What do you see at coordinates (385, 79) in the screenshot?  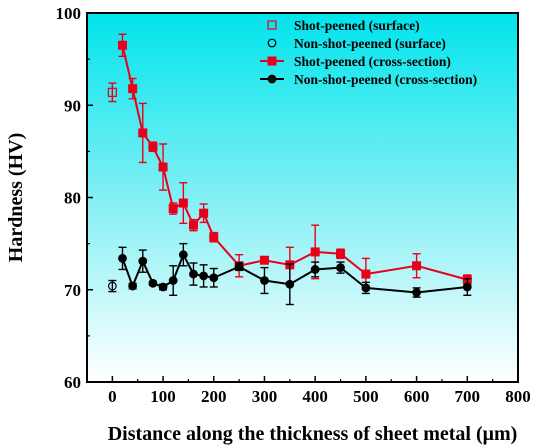 I see `legend-label: Non-shot-peened (cross-section)` at bounding box center [385, 79].